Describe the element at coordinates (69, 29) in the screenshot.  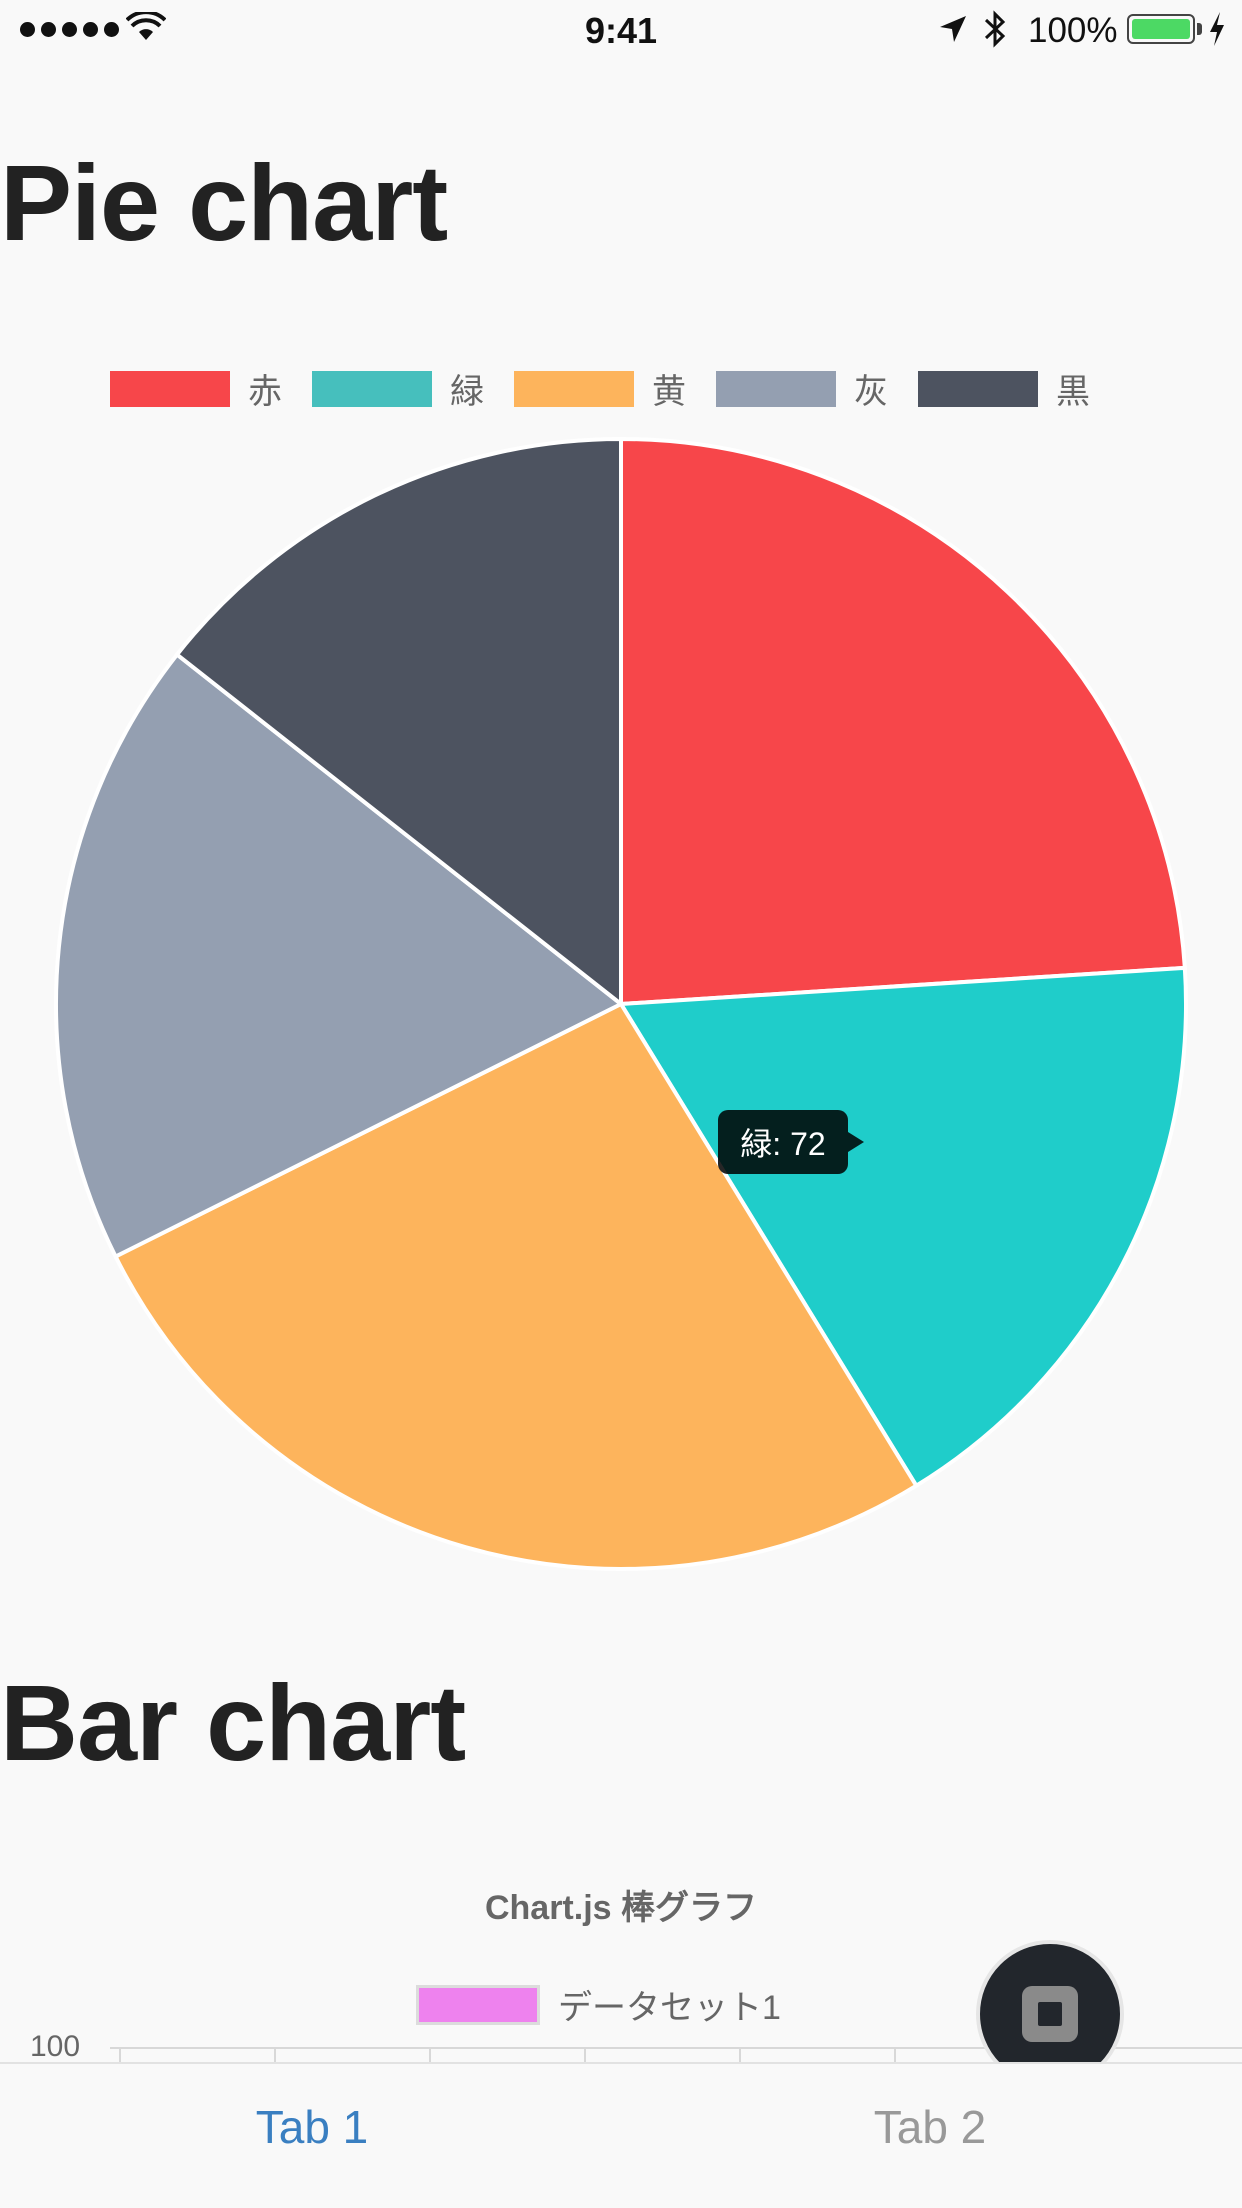
I see `signal-strength-icon` at that location.